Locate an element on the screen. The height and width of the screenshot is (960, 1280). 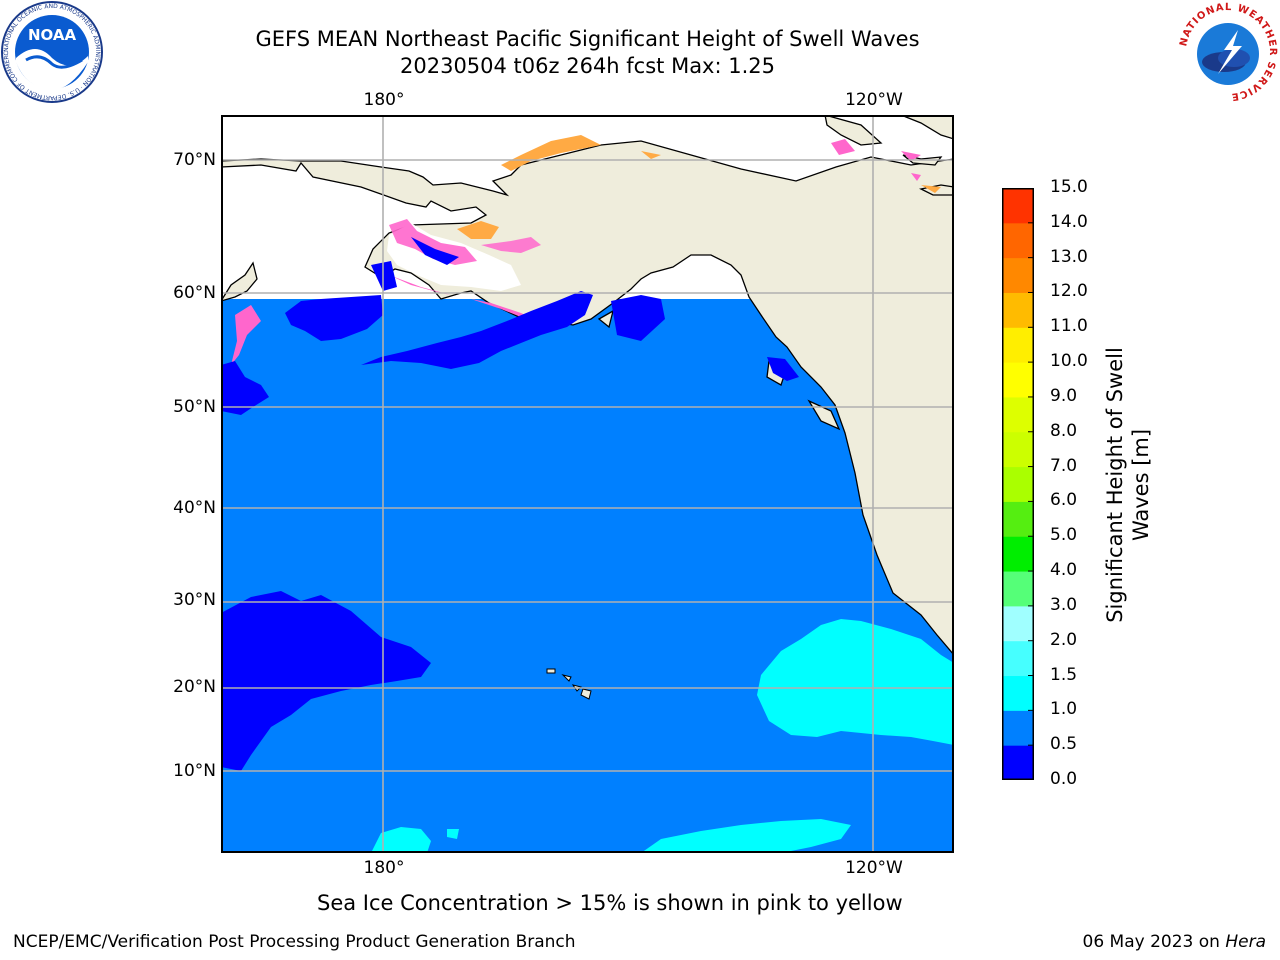
high-swell-areas is located at coordinates (662, 736).